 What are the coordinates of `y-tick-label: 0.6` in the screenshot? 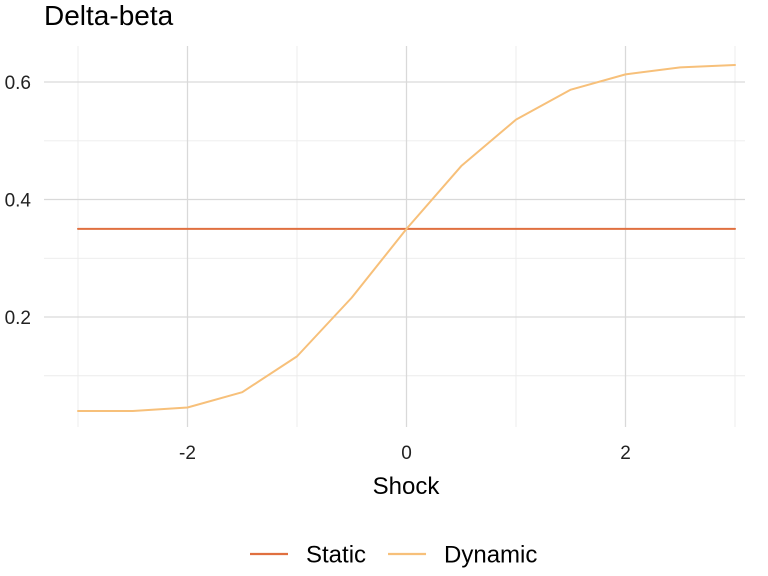 It's located at (18, 83).